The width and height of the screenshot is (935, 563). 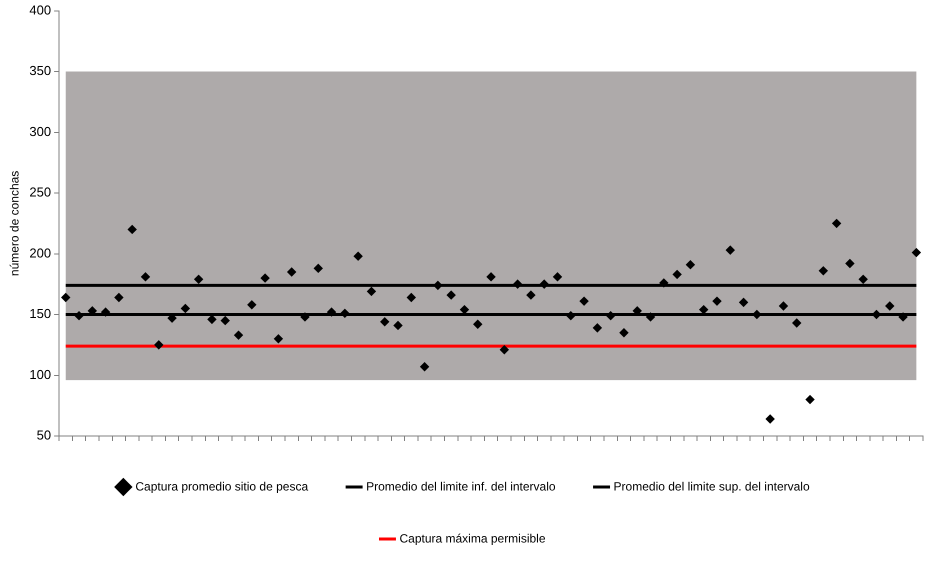 I want to click on y-tick-label: 400, so click(x=40, y=10).